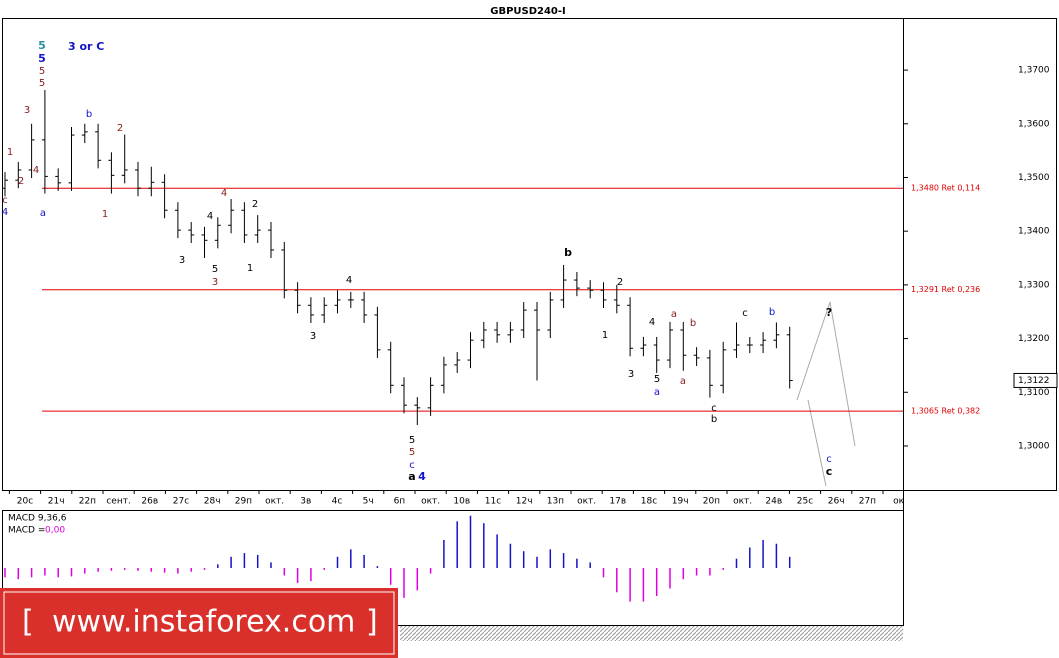 This screenshot has width=1059, height=658. I want to click on y-tick-label: 1,3000, so click(1034, 446).